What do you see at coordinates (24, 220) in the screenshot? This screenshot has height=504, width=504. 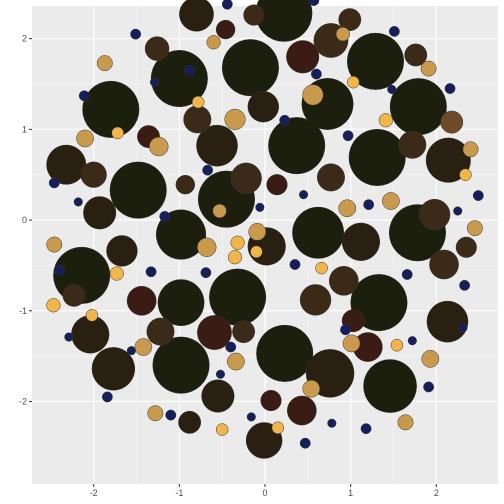 I see `y-tick-label: 0` at bounding box center [24, 220].